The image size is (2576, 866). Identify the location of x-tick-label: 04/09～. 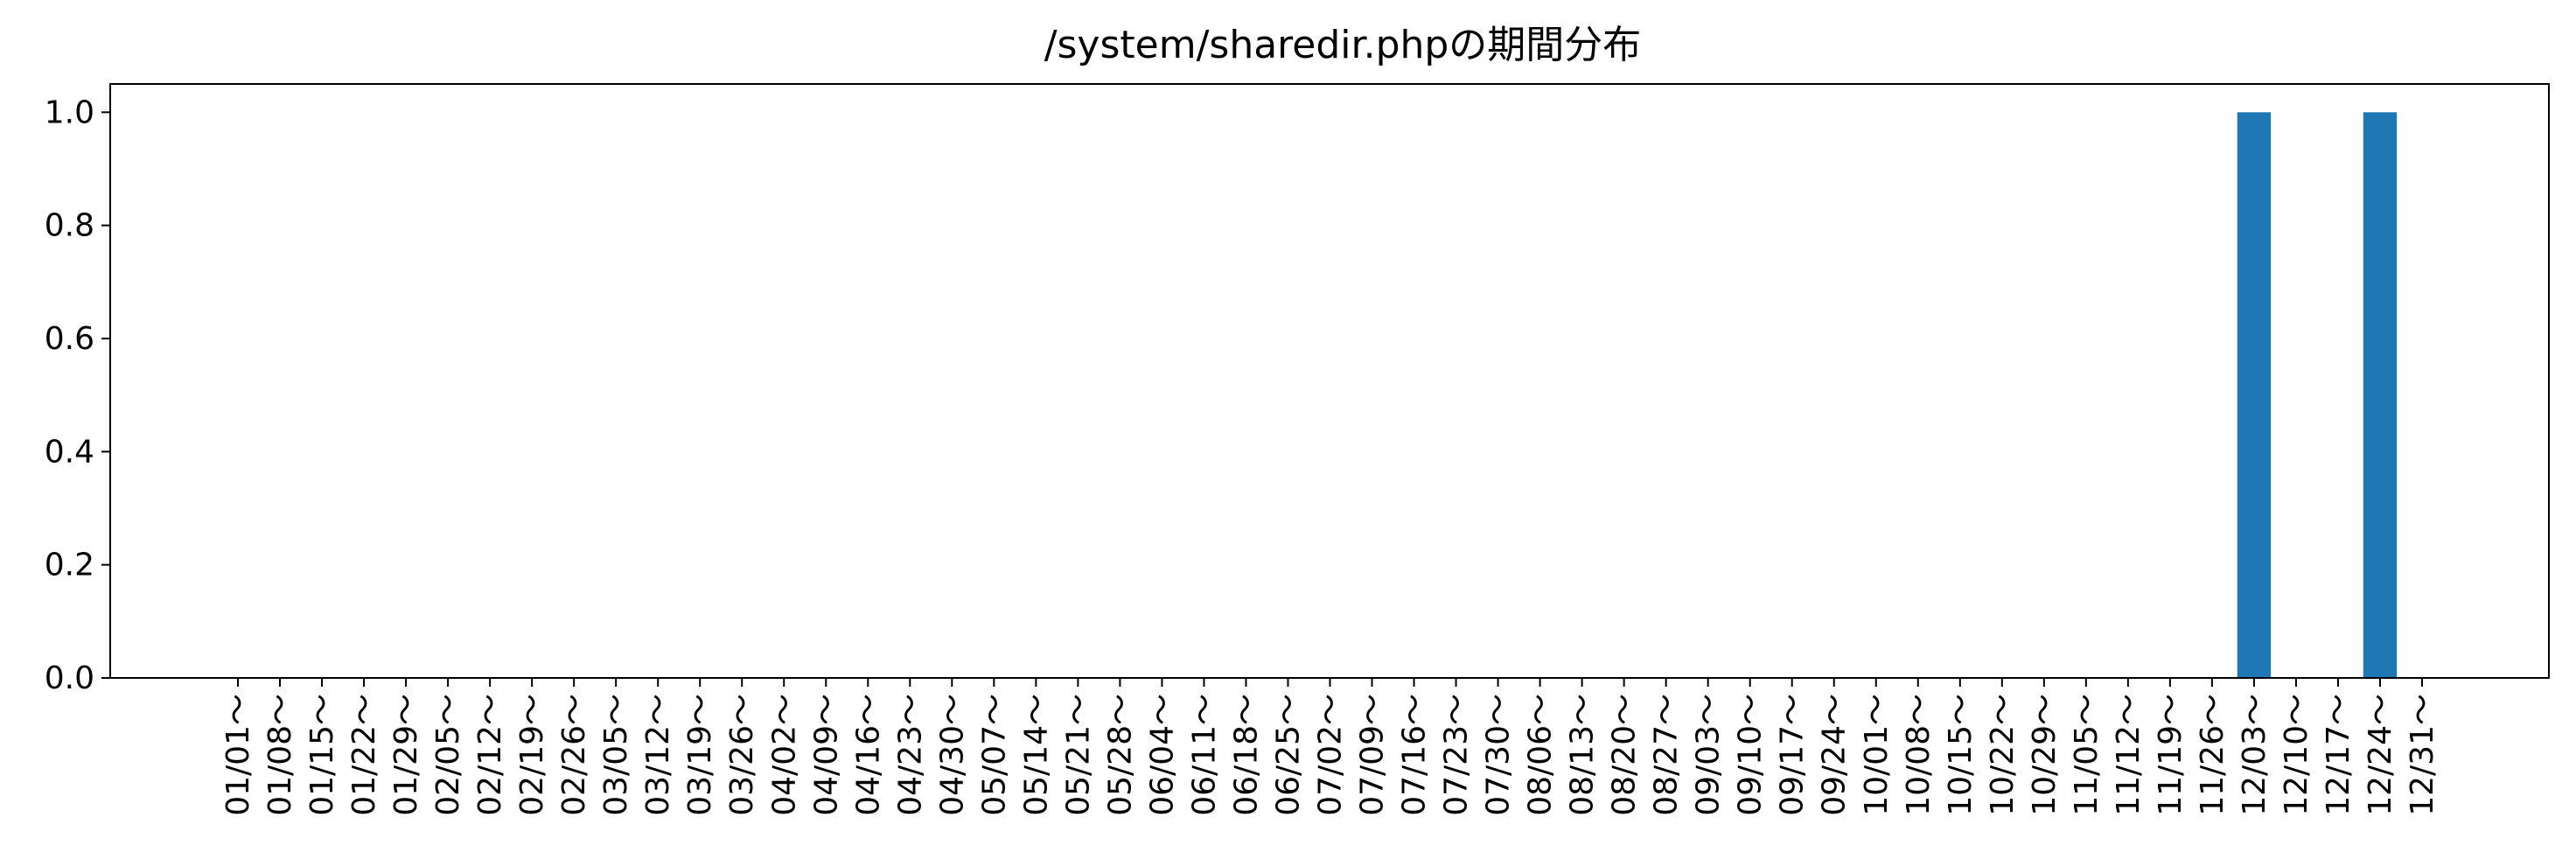
(826, 755).